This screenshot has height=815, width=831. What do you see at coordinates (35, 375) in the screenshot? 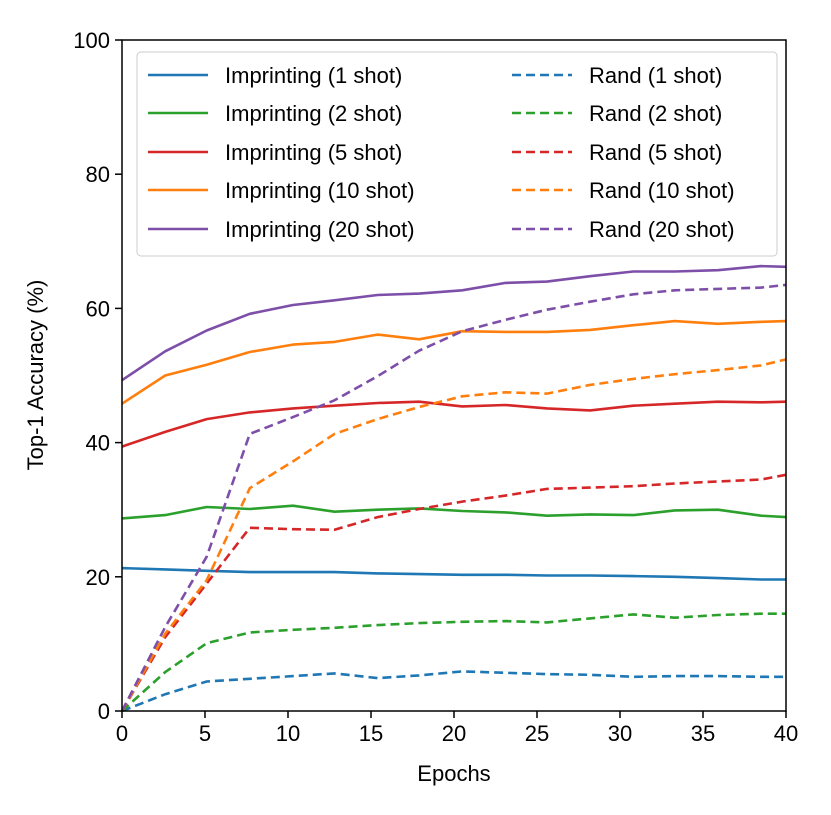
I see `y-axis-label: Top-1 Accuracy (%)` at bounding box center [35, 375].